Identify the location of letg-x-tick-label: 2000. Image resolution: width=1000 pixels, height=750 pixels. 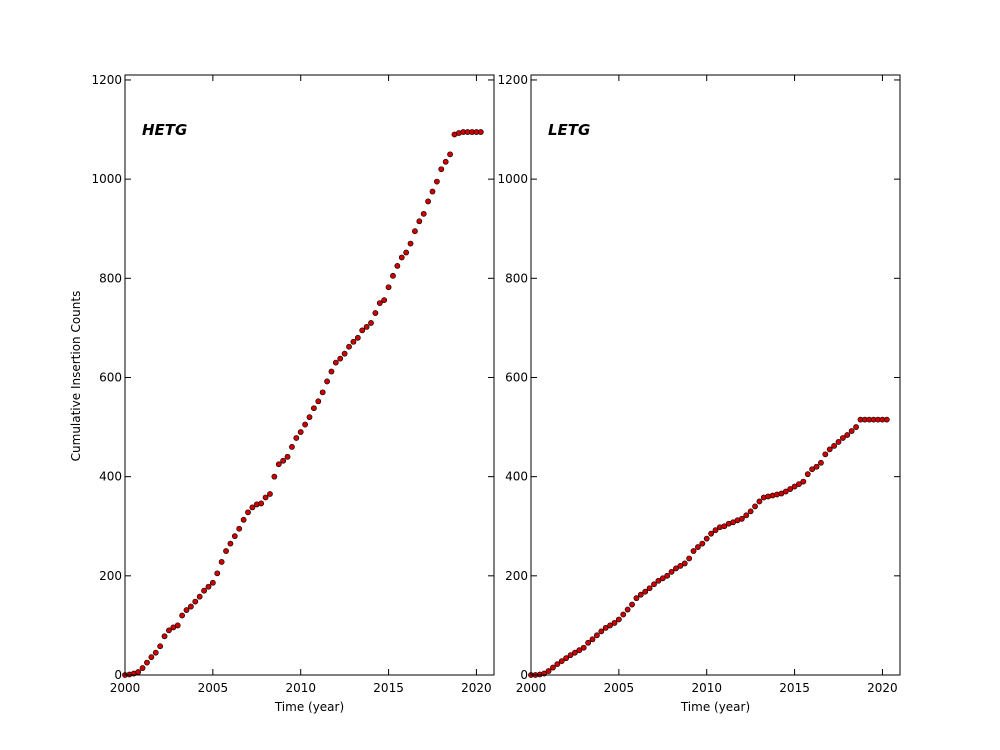
(531, 688).